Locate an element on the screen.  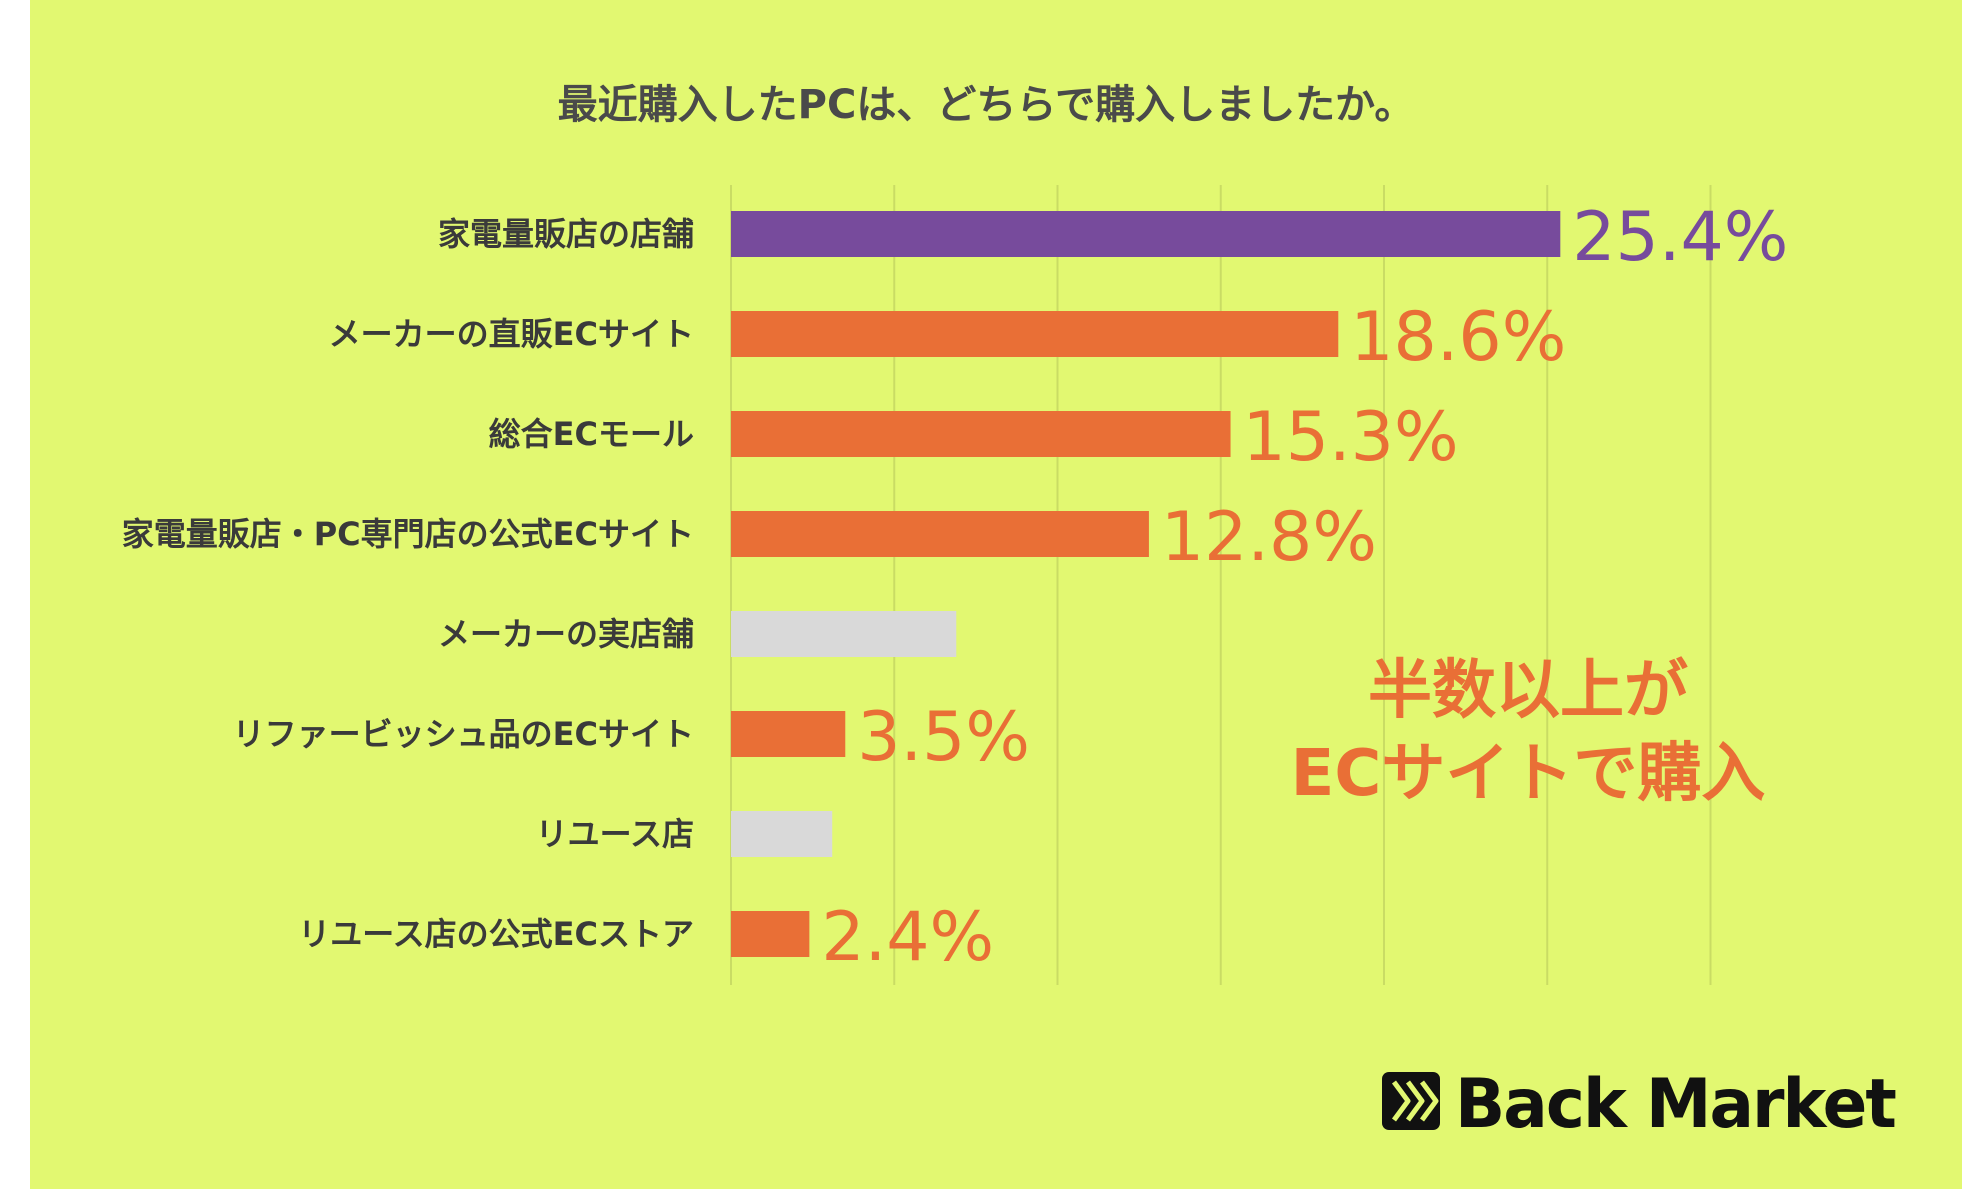
data-label: 18.6% is located at coordinates (1458, 337).